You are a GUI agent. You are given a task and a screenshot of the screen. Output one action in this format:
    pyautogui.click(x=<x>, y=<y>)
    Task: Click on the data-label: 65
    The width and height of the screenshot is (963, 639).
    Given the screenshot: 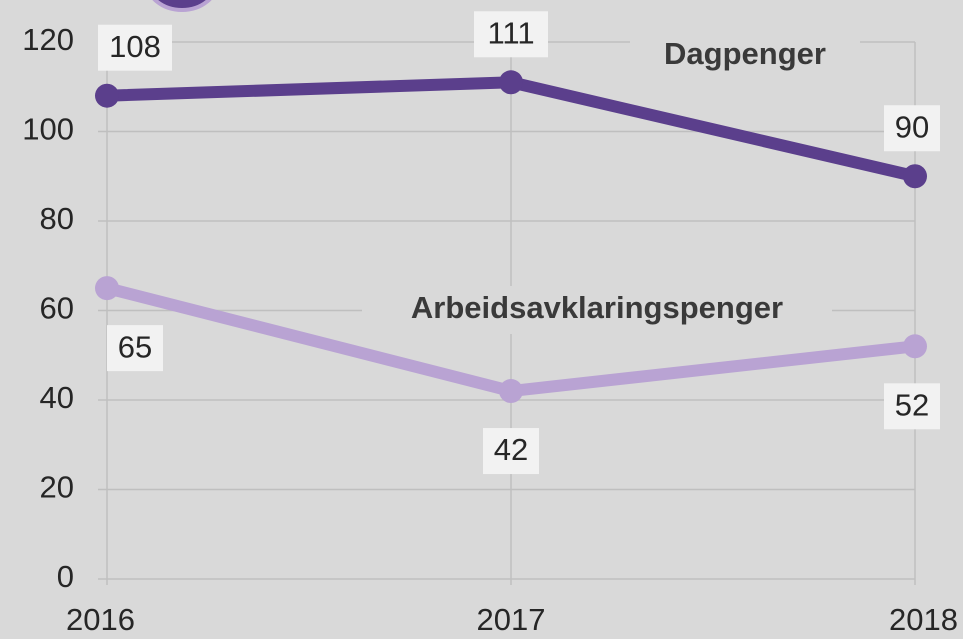 What is the action you would take?
    pyautogui.click(x=135, y=346)
    